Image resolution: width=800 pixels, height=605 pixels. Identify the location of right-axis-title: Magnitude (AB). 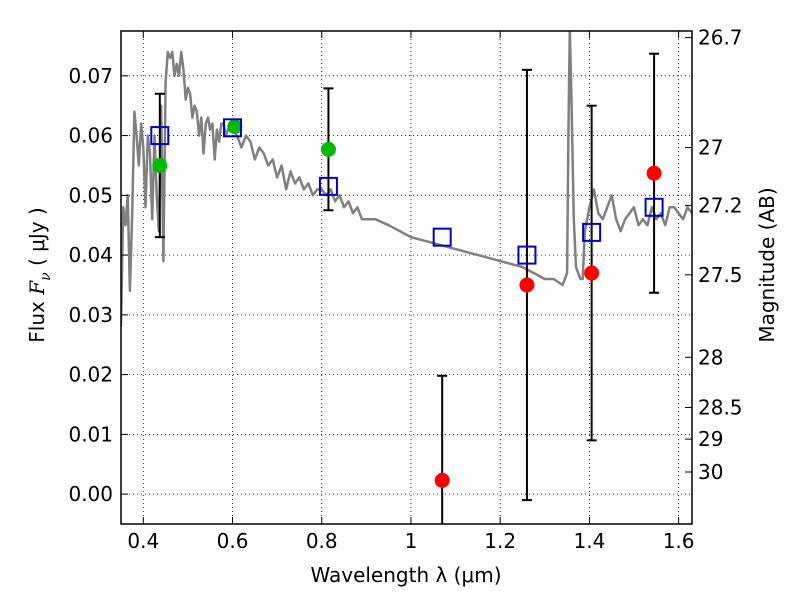
(767, 264).